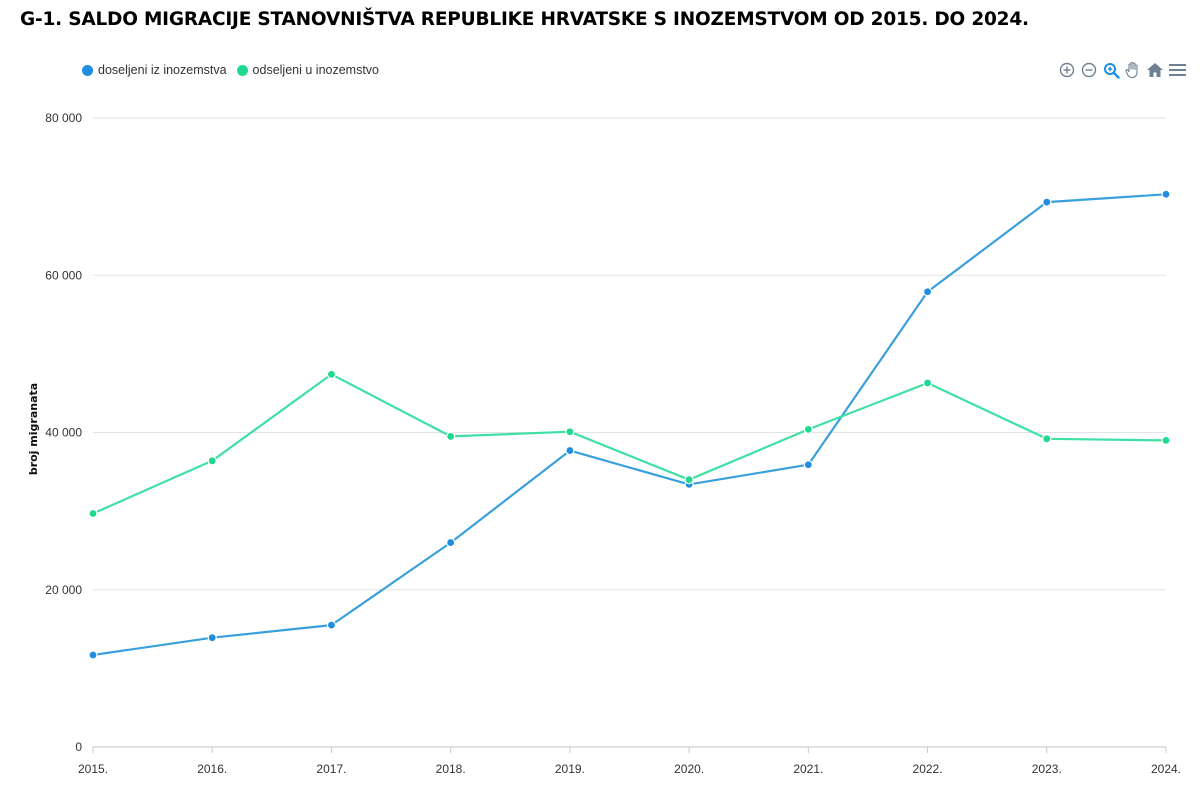  I want to click on x-tick-label: 2015., so click(93, 769).